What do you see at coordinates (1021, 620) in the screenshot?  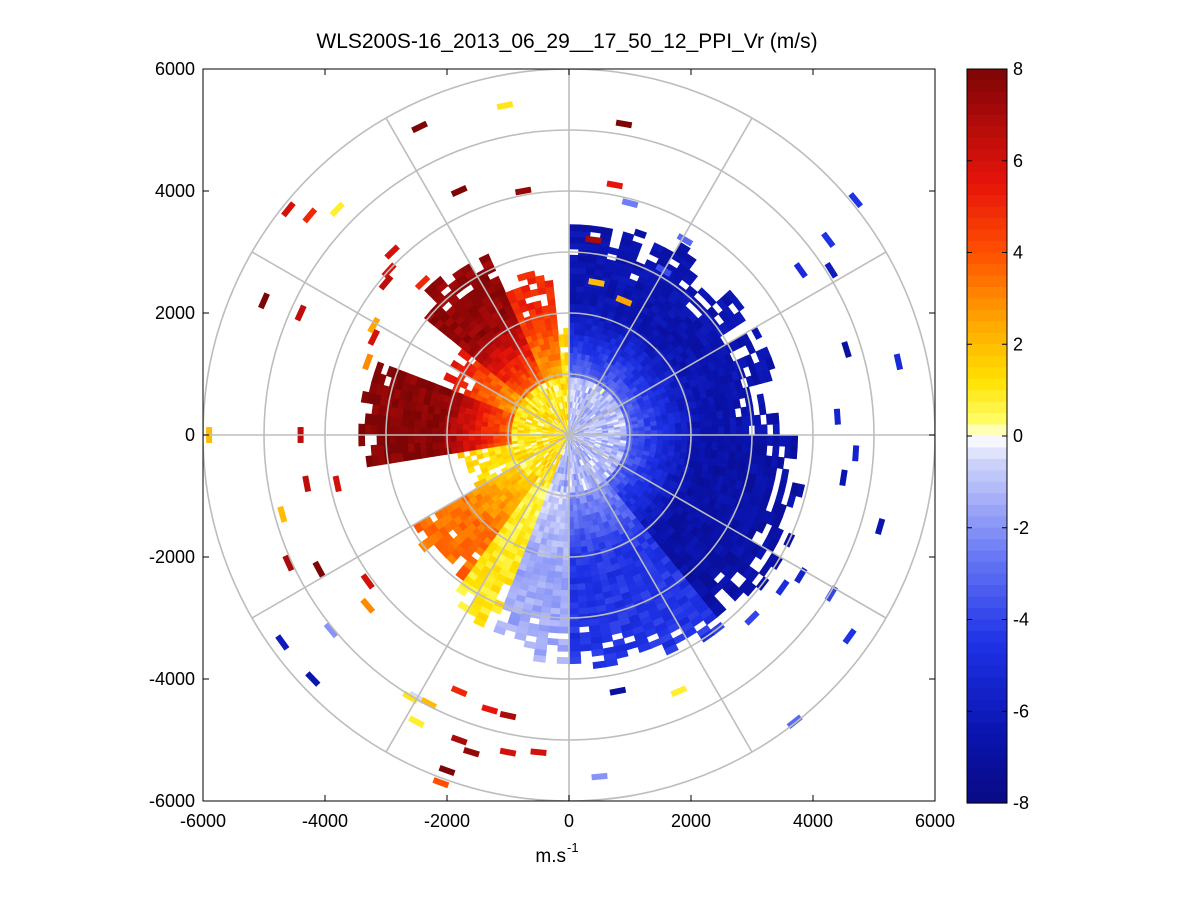 I see `colorbar-tick-label: -4` at bounding box center [1021, 620].